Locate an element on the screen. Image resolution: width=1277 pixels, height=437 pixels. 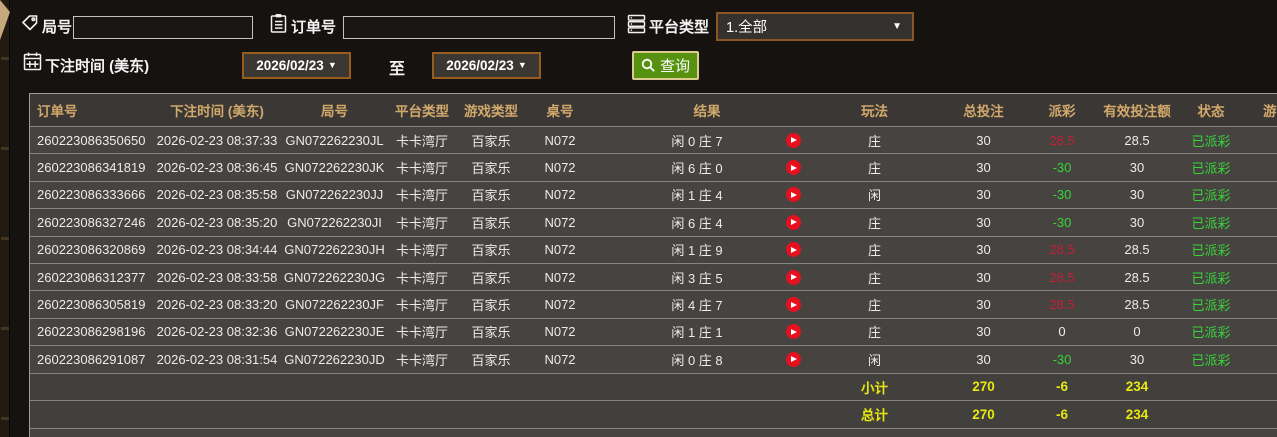
bet-time-label: 下注时间 (美东) is located at coordinates (97, 66).